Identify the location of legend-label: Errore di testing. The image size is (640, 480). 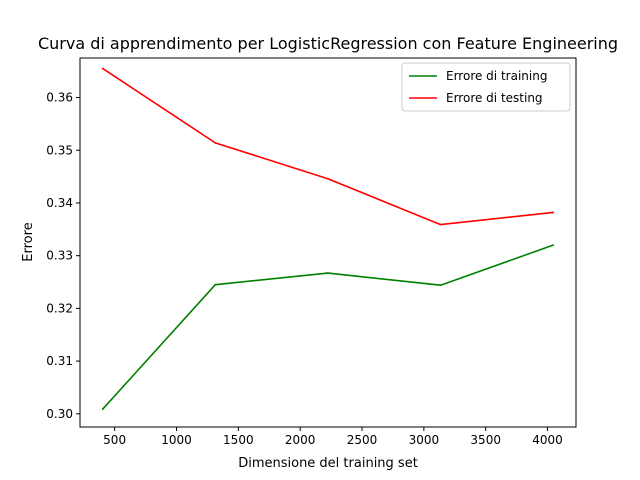
(494, 98).